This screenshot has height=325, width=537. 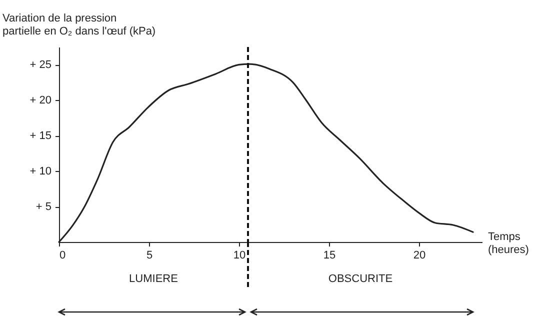 I want to click on x-tick-label: 0, so click(x=63, y=256).